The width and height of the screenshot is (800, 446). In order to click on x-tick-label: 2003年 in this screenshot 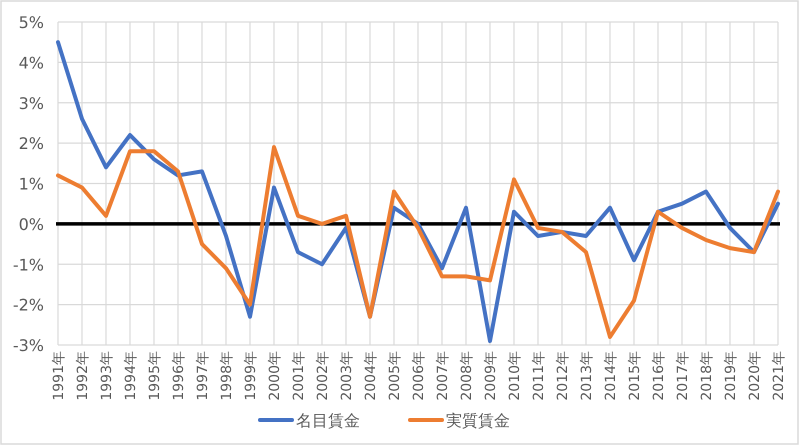, I will do `click(347, 376)`.